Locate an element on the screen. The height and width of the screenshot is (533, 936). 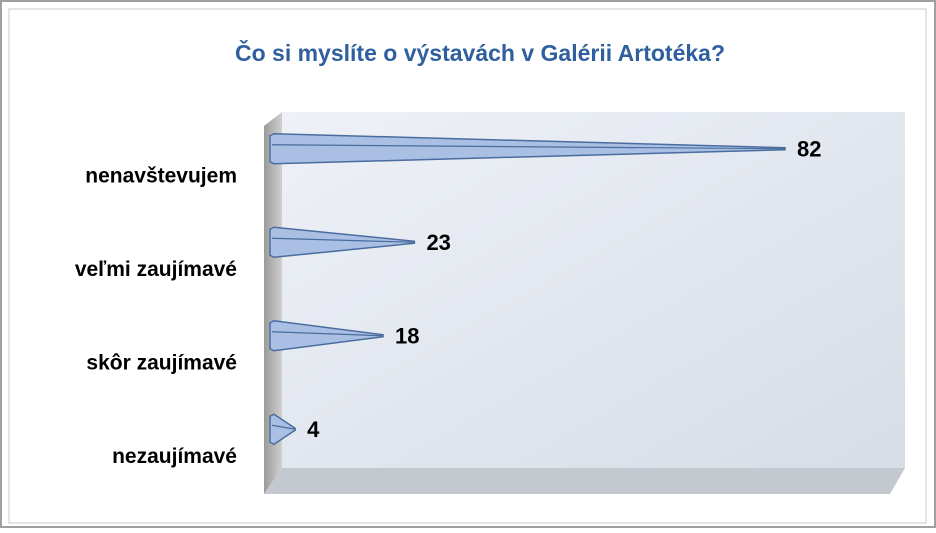
floor is located at coordinates (584, 481).